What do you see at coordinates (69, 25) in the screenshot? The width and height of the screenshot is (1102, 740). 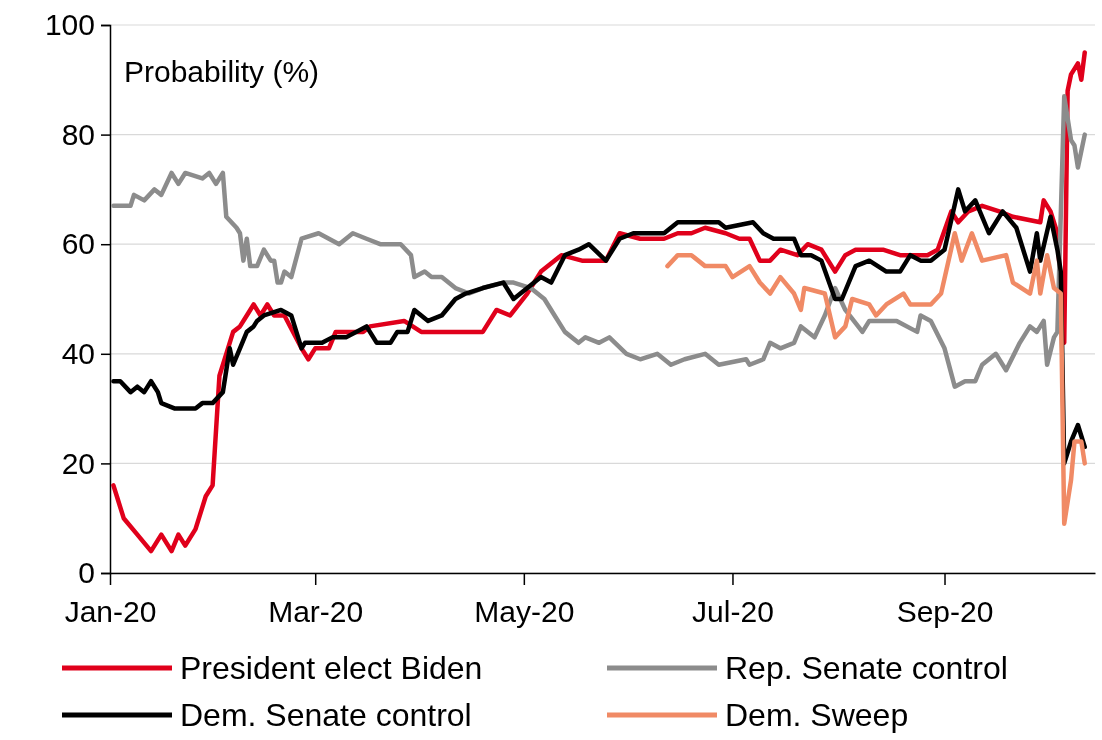 I see `y-tick-label: 100` at bounding box center [69, 25].